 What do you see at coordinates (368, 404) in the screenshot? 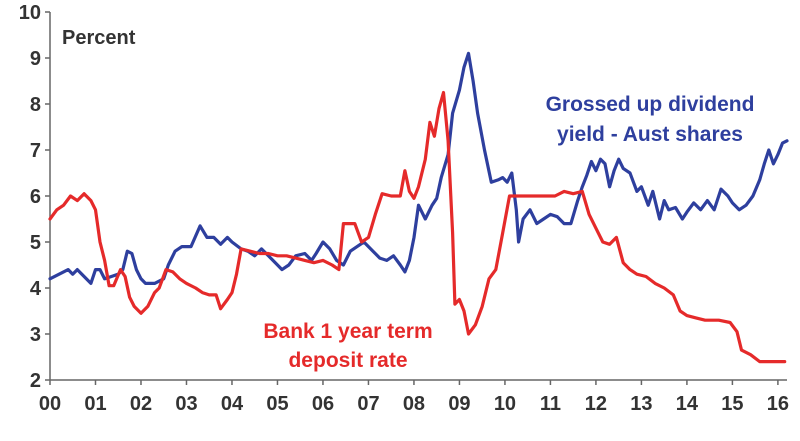
I see `x-tick-label: 07` at bounding box center [368, 404].